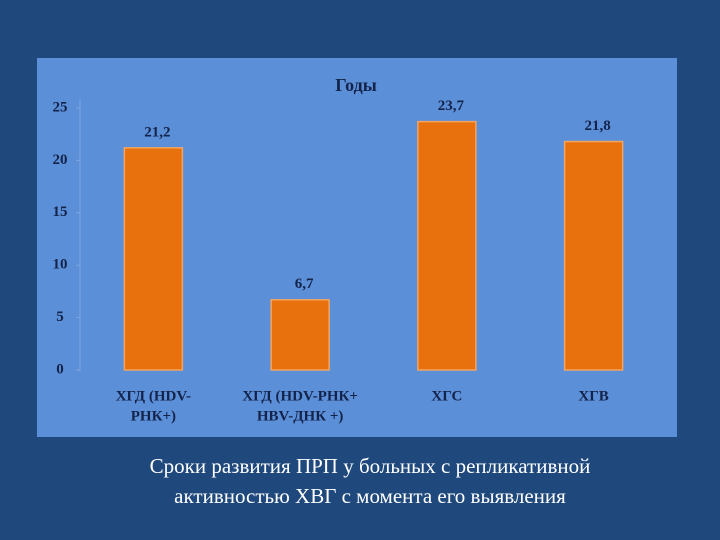 The width and height of the screenshot is (720, 540). I want to click on chart-title: Годы, so click(356, 85).